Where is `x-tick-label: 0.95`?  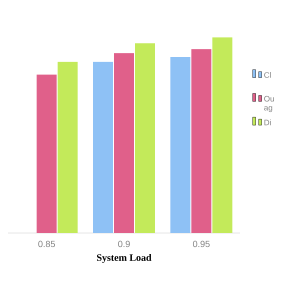 x-tick-label: 0.95 is located at coordinates (201, 244).